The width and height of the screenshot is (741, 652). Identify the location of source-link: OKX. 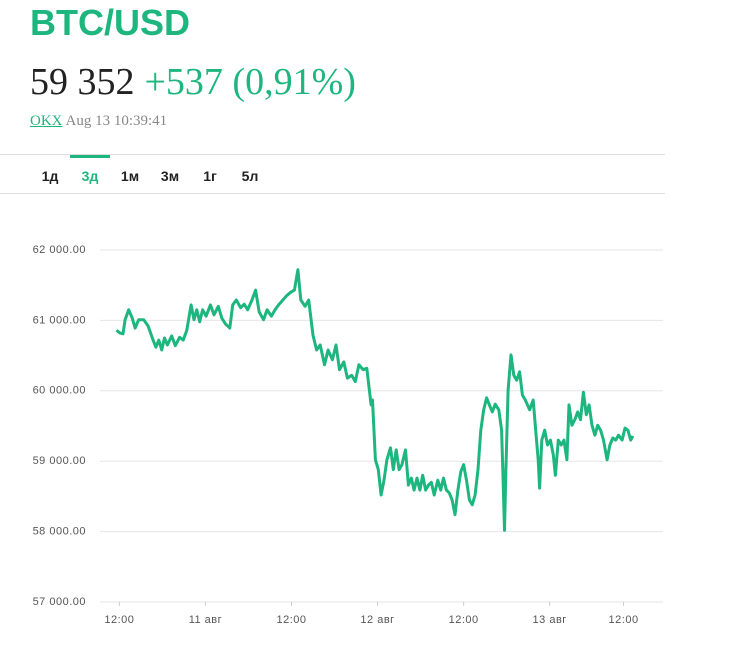
(46, 121).